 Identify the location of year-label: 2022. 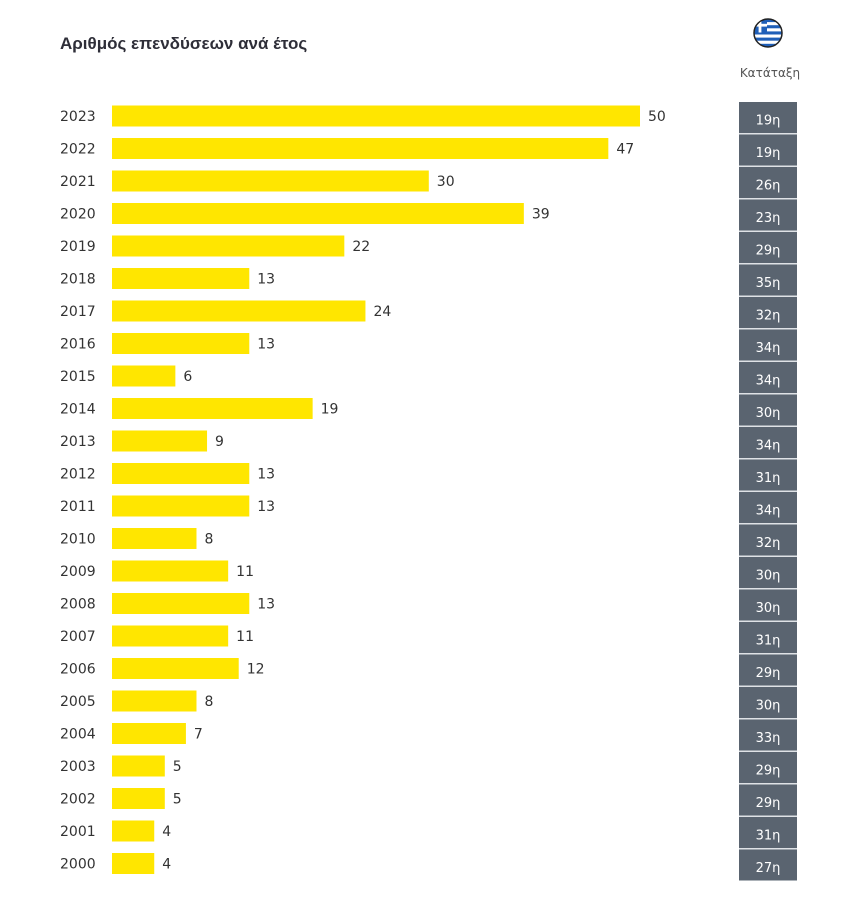
(78, 150).